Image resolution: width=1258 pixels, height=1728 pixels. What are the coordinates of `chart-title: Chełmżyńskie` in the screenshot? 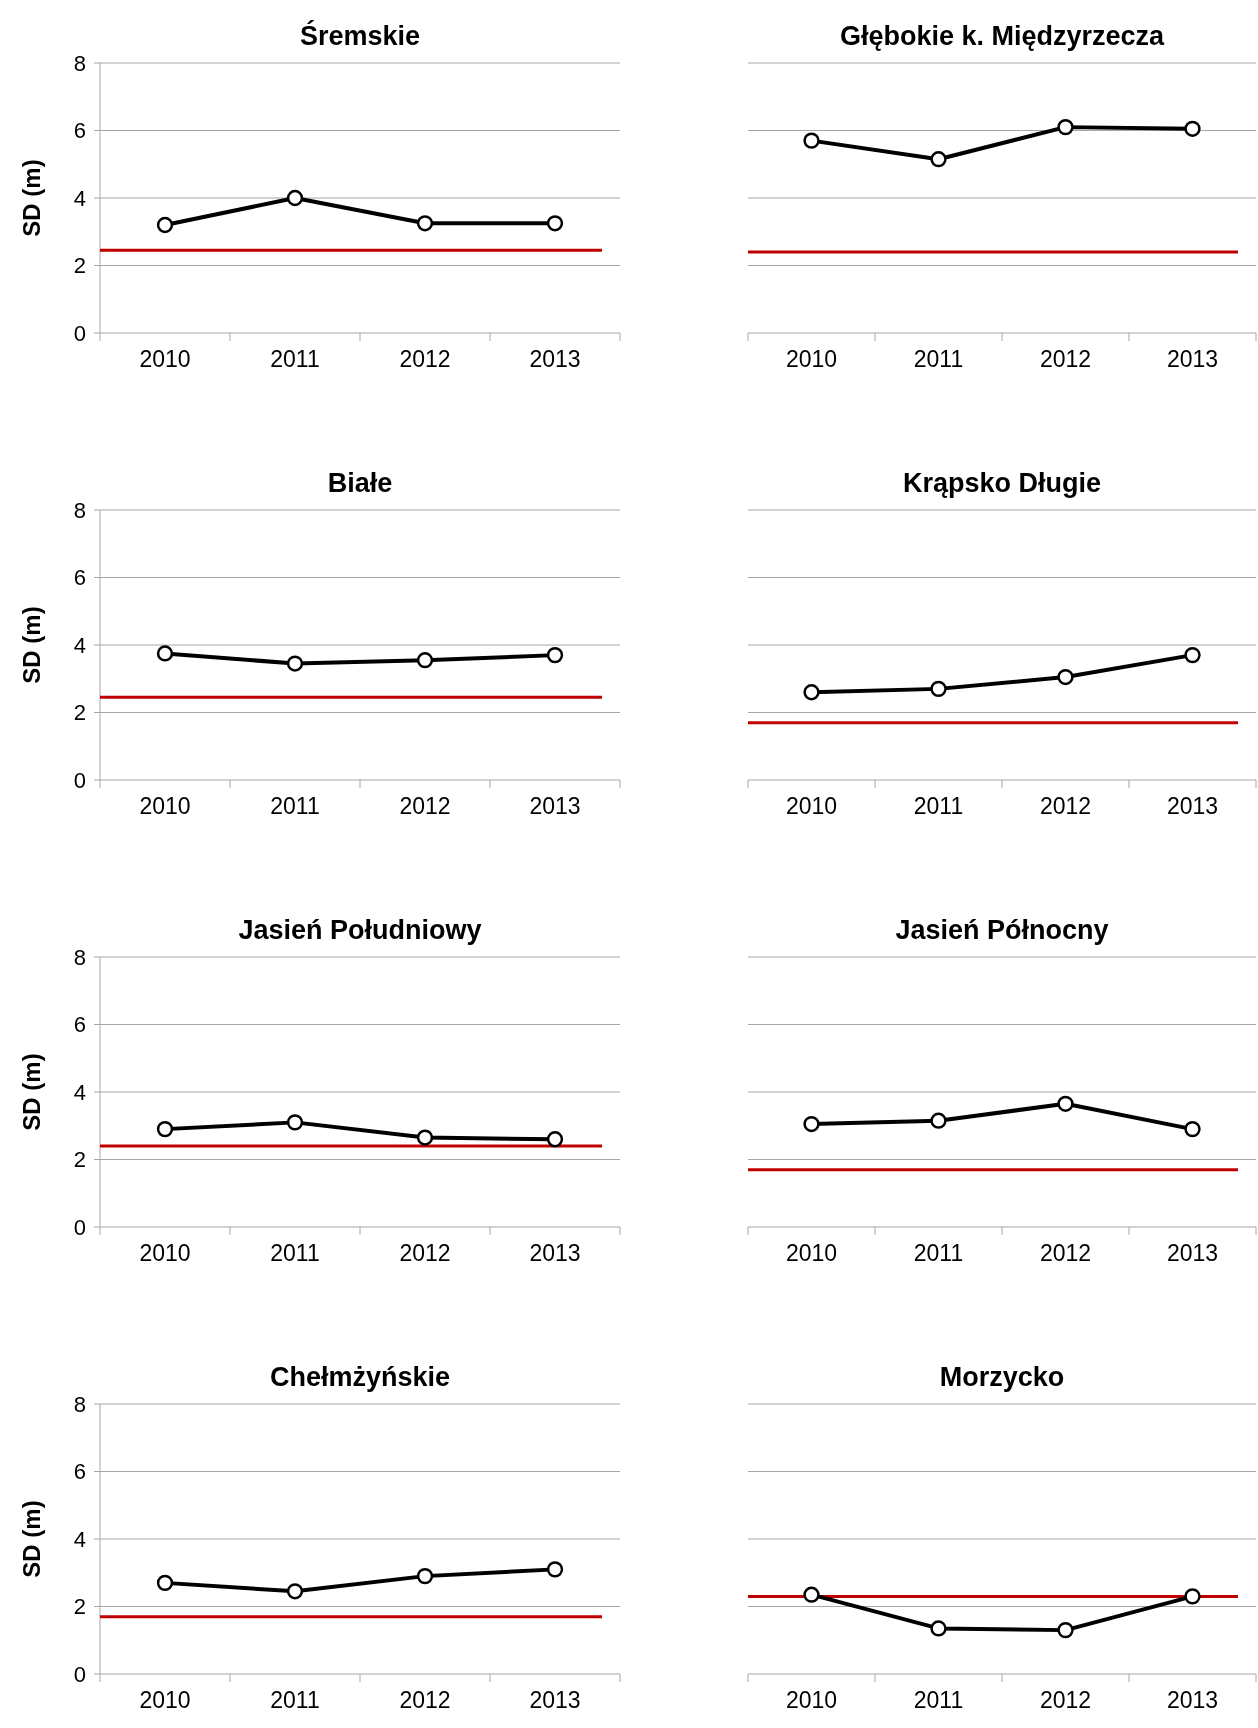 It's located at (360, 1377).